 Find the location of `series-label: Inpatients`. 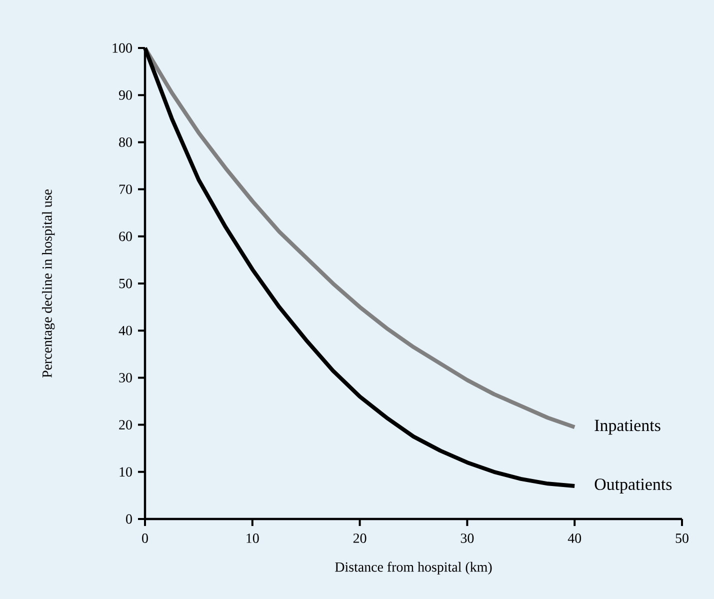

series-label: Inpatients is located at coordinates (627, 427).